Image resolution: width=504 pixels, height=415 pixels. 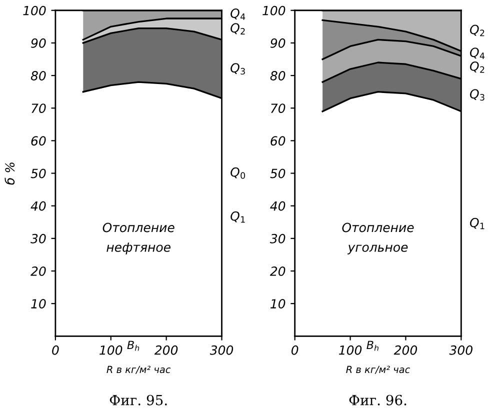 I want to click on annotation: Отопление нефтяное, so click(x=138, y=238).